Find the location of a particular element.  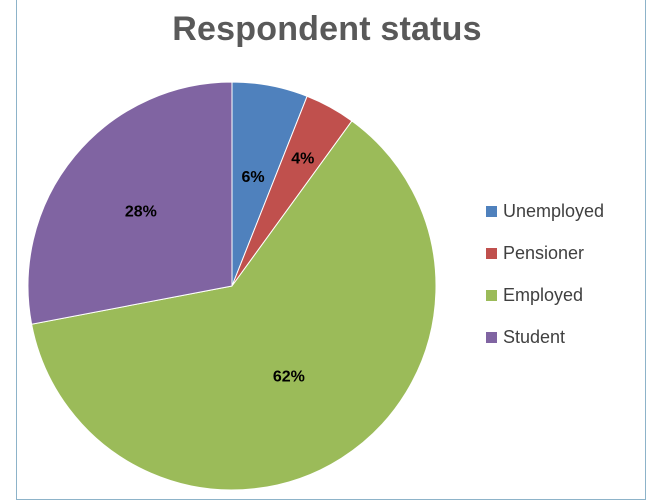

legend-label: Pensioner is located at coordinates (544, 252).